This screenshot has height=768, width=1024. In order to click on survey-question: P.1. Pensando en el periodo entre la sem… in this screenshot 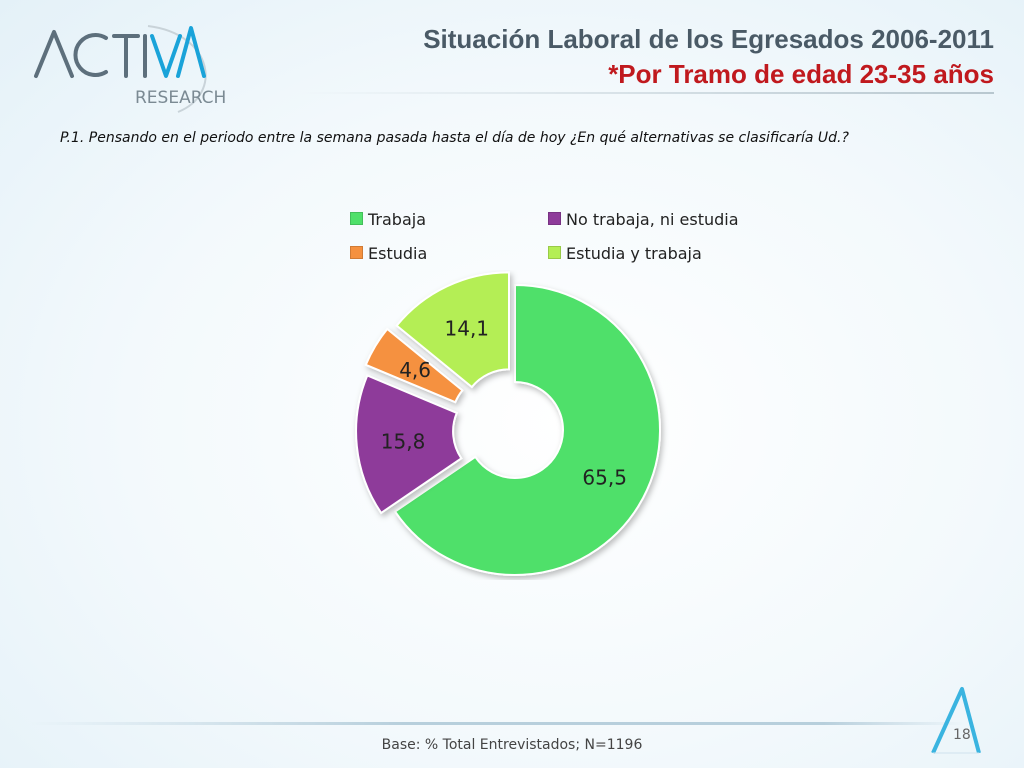, I will do `click(454, 138)`.